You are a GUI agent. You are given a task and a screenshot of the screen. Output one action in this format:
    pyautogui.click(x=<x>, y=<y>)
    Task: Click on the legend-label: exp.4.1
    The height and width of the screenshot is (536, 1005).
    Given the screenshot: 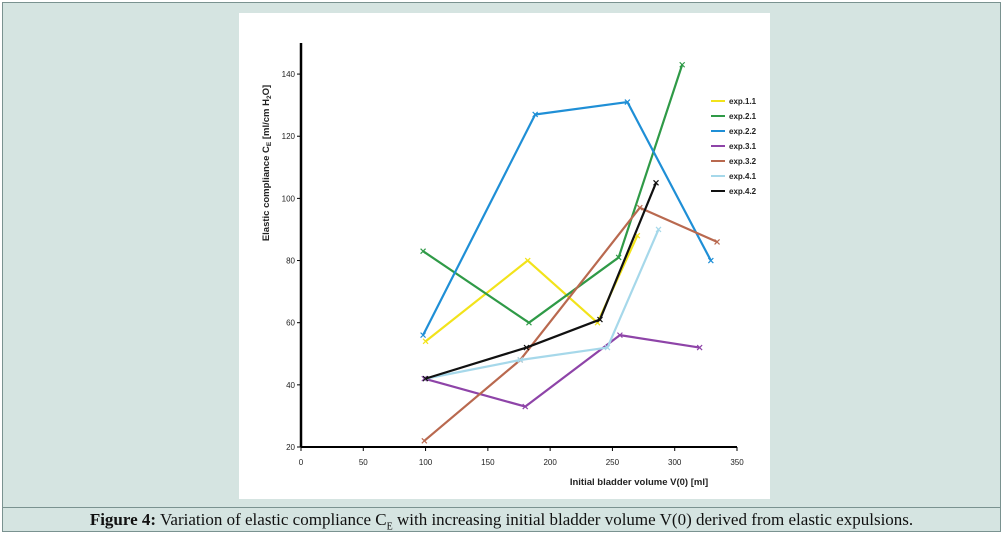 What is the action you would take?
    pyautogui.click(x=743, y=176)
    